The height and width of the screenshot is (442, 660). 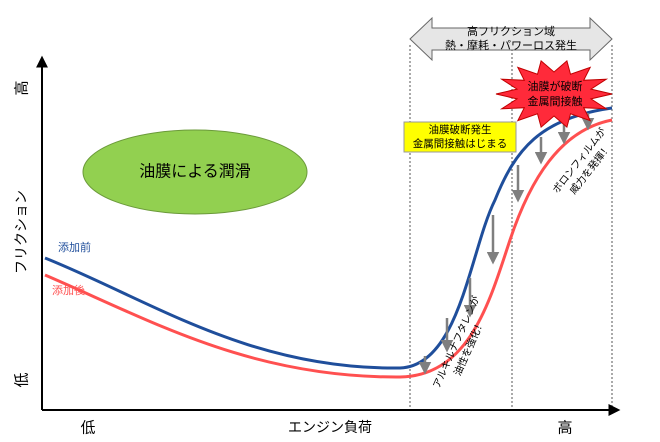 I want to click on zone-arrow, so click(x=511, y=39).